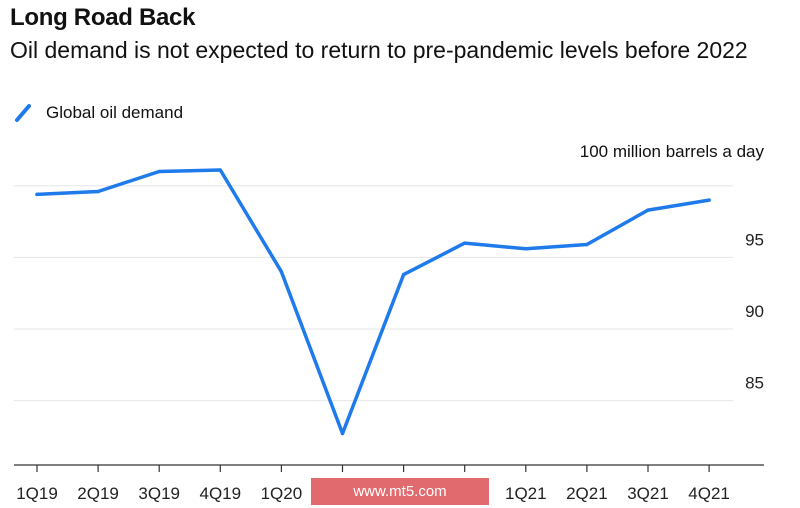 The image size is (800, 508). What do you see at coordinates (648, 493) in the screenshot?
I see `x-tick-label: 3Q21` at bounding box center [648, 493].